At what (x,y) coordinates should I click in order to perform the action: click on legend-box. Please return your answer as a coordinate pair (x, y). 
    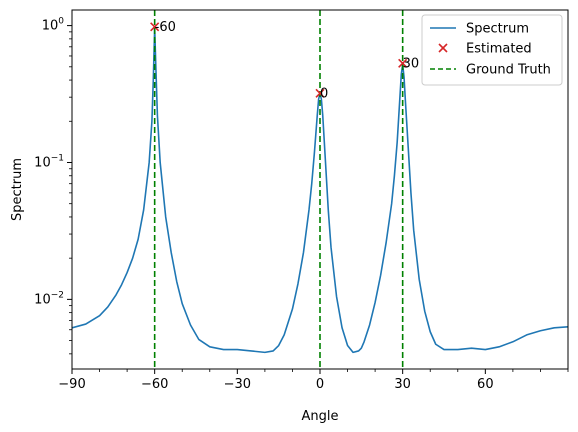
    Looking at the image, I should click on (492, 50).